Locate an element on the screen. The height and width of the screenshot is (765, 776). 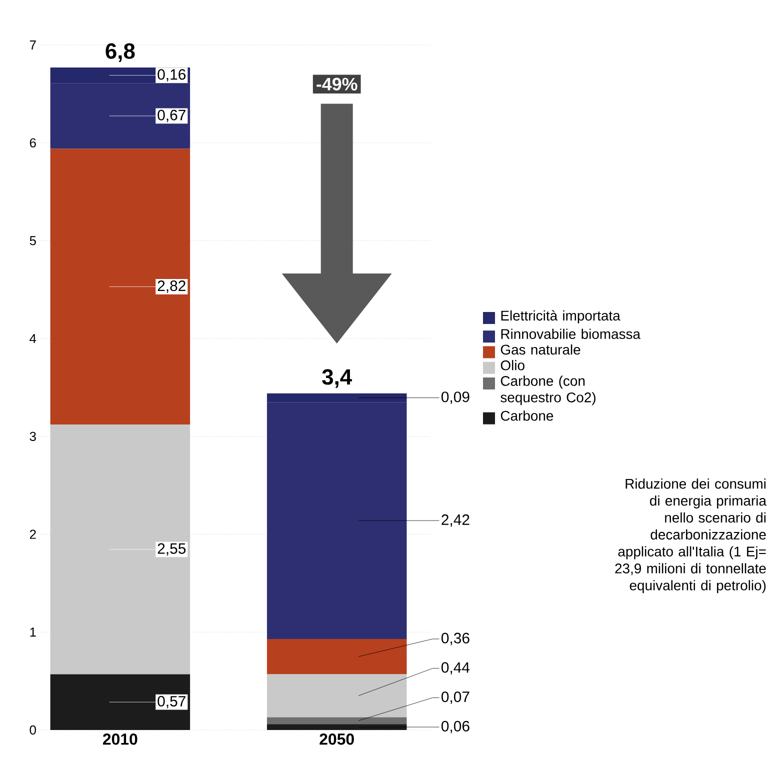
data-label: 0,57 is located at coordinates (172, 702).